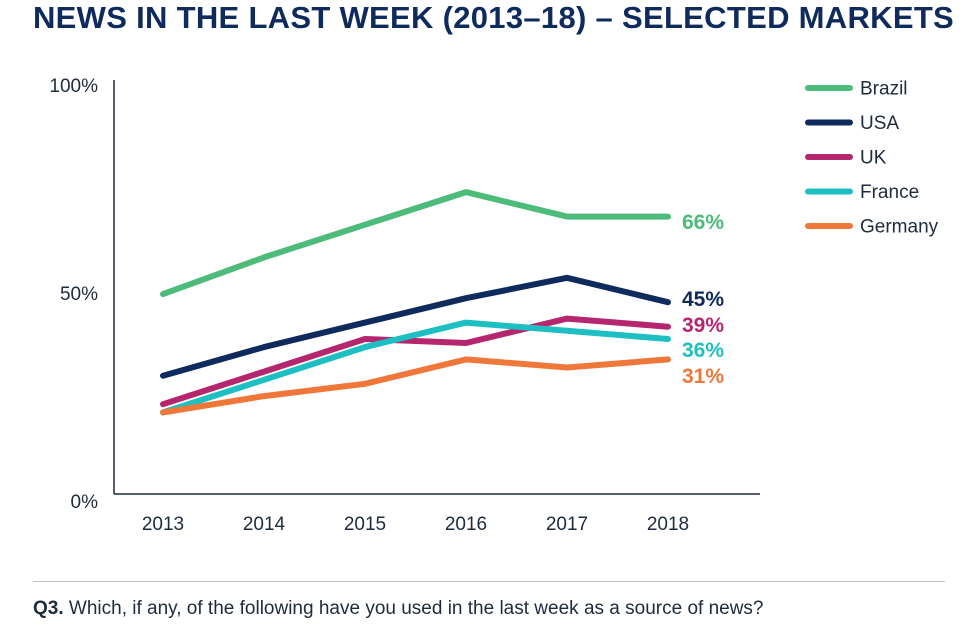  Describe the element at coordinates (703, 350) in the screenshot. I see `end-label-france: 36%` at that location.